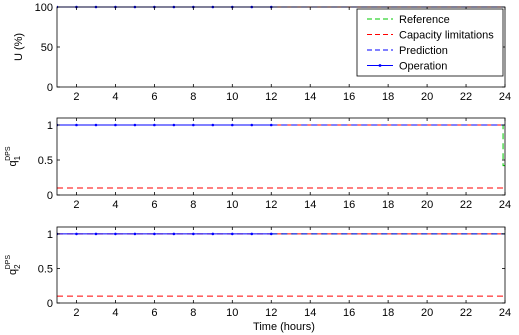 This screenshot has height=335, width=519. I want to click on legend-label: Operation, so click(423, 67).